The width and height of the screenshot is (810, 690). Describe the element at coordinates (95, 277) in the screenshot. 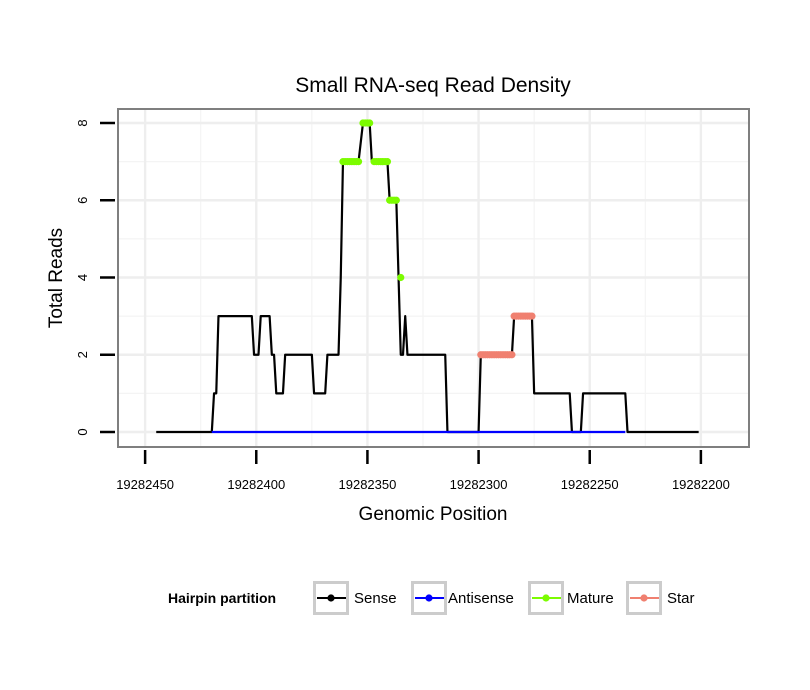

I see `y-axis: 0 2 4 6 8` at that location.